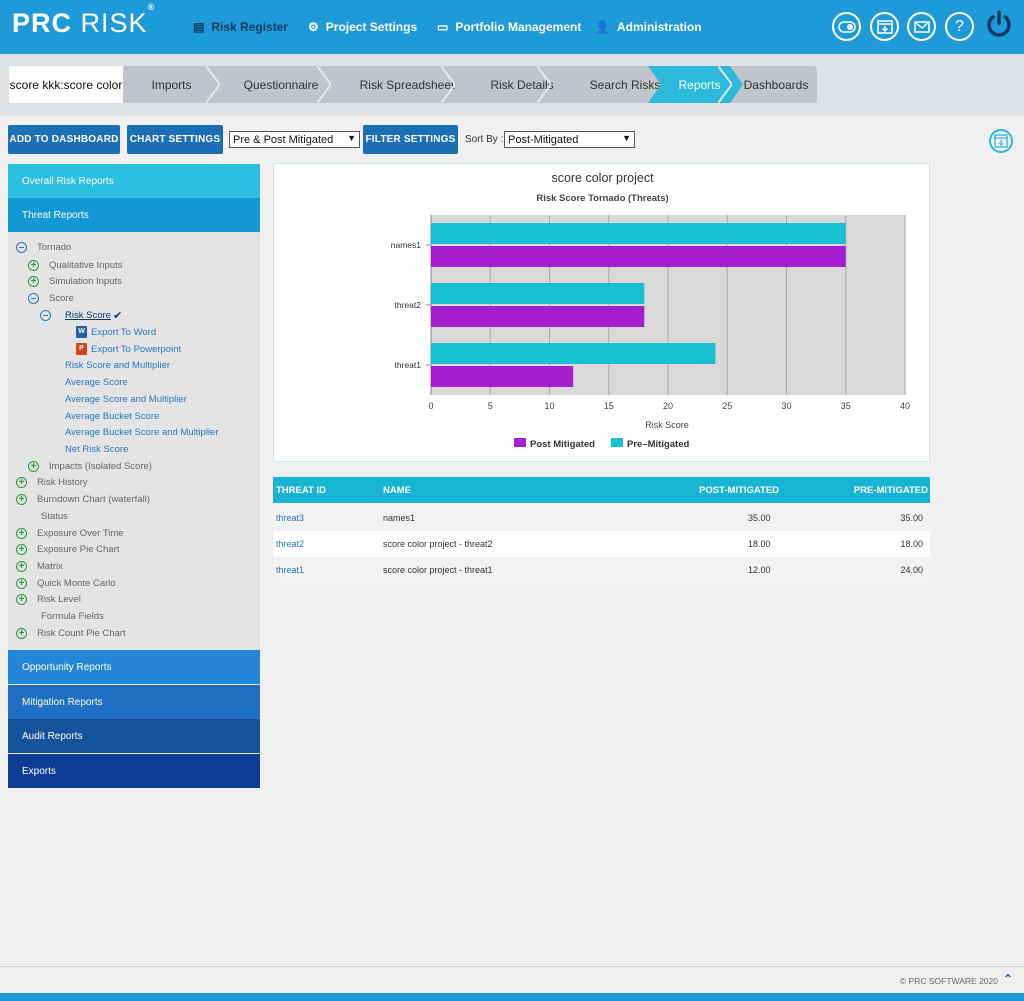  Describe the element at coordinates (543, 139) in the screenshot. I see `sort-select-value: Post-Mitigated` at that location.